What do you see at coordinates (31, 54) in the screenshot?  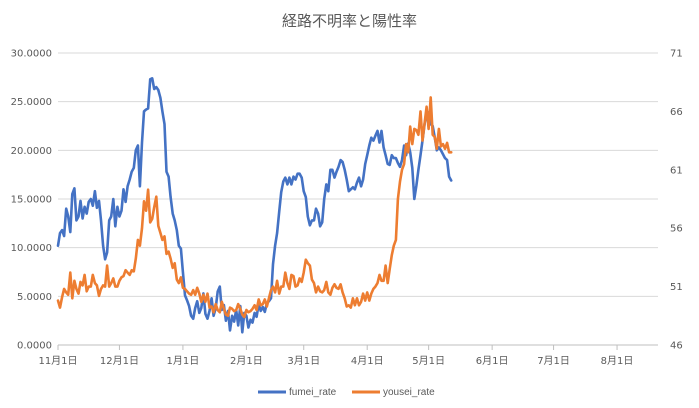 I see `left-tick-label: 30.0000` at bounding box center [31, 54].